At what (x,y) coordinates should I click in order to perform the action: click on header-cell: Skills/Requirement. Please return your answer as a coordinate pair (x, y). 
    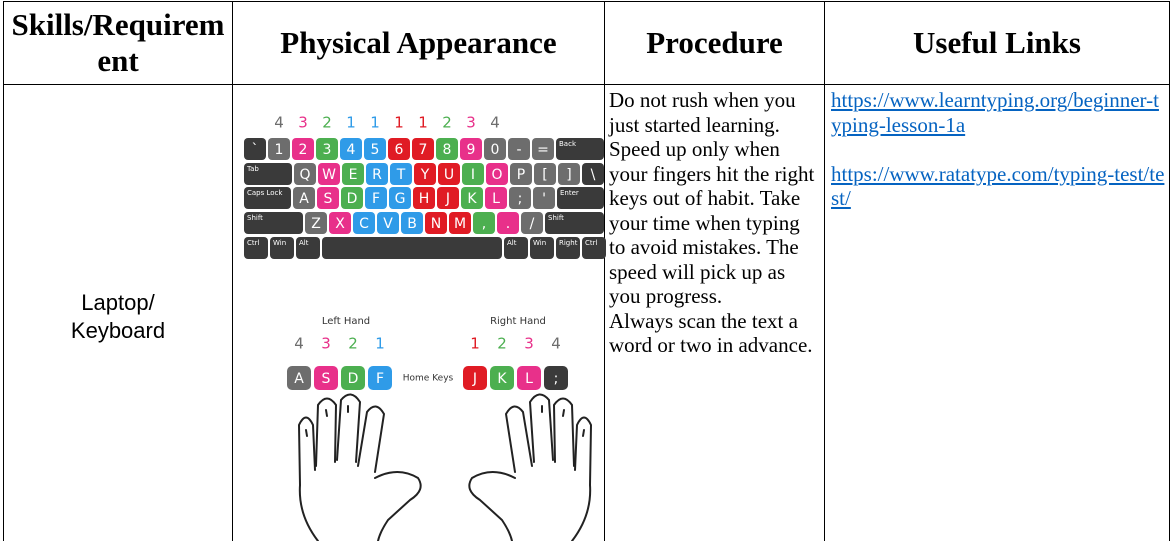
    Looking at the image, I should click on (118, 43).